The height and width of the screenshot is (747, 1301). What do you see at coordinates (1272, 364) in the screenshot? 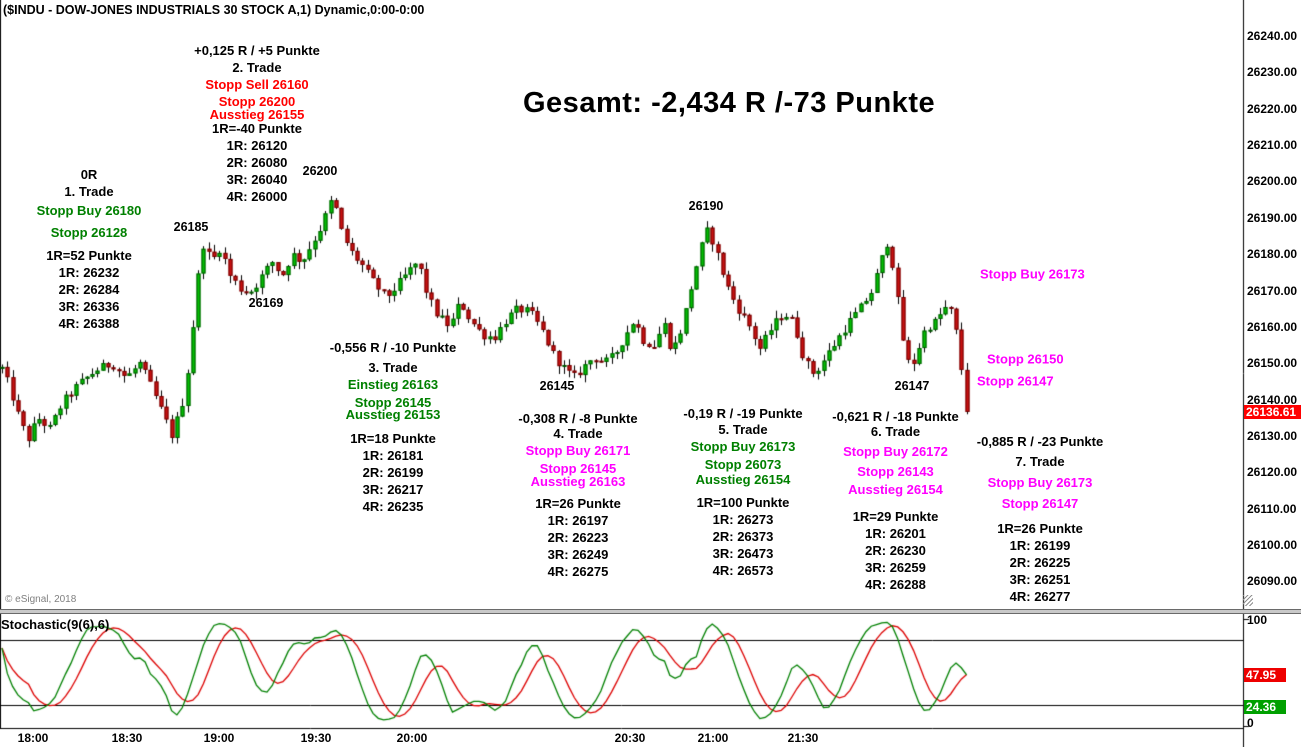
I see `price-axis-pane` at bounding box center [1272, 364].